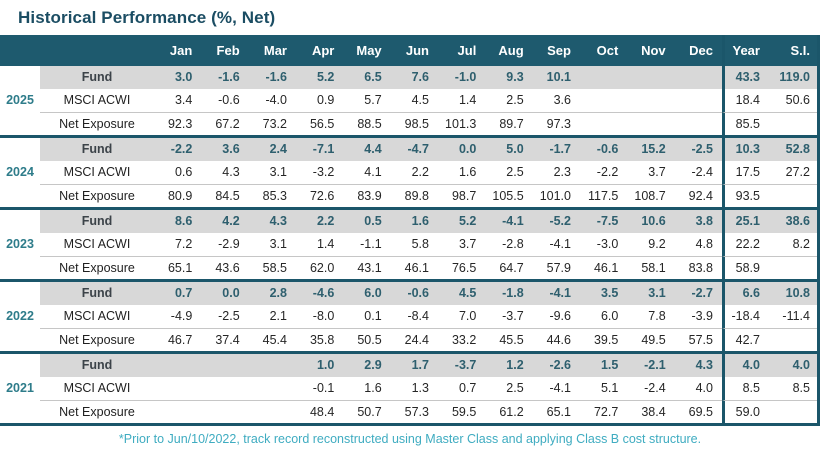 The image size is (820, 461). I want to click on cell-2021-net-jun: 57.3, so click(414, 411).